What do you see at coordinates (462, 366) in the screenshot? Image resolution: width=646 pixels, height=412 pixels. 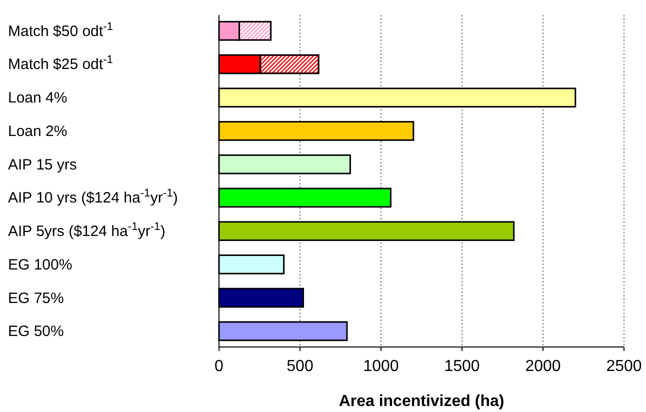 I see `x-tick-label: 1500` at bounding box center [462, 366].